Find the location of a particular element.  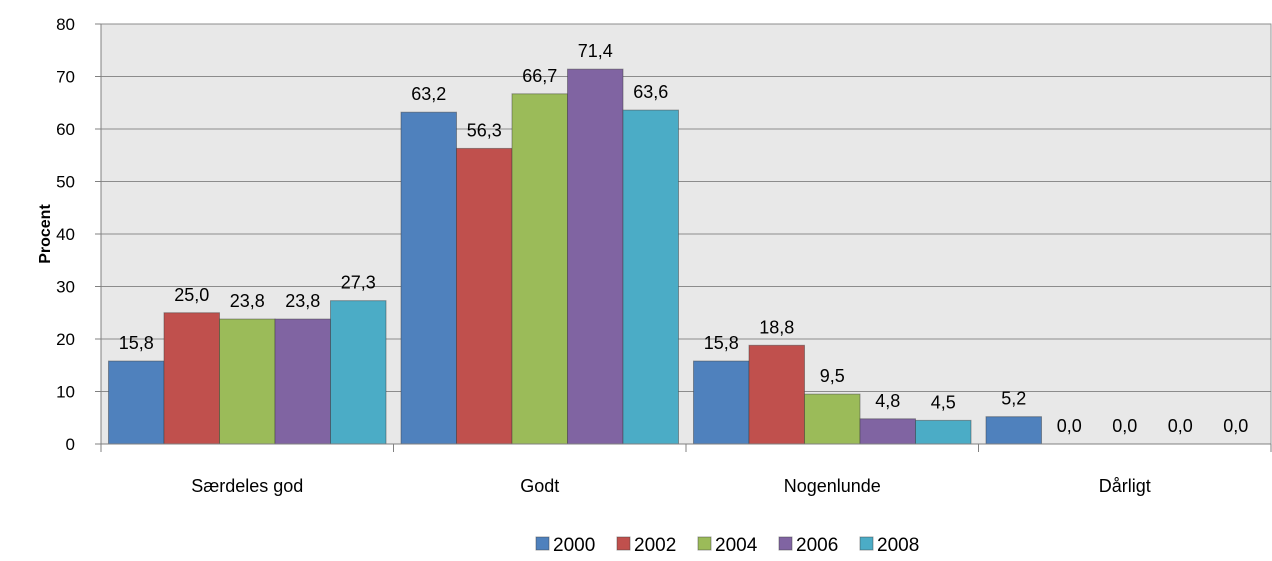

legend: 2000 2002 2004 2006 2008 is located at coordinates (727, 545).